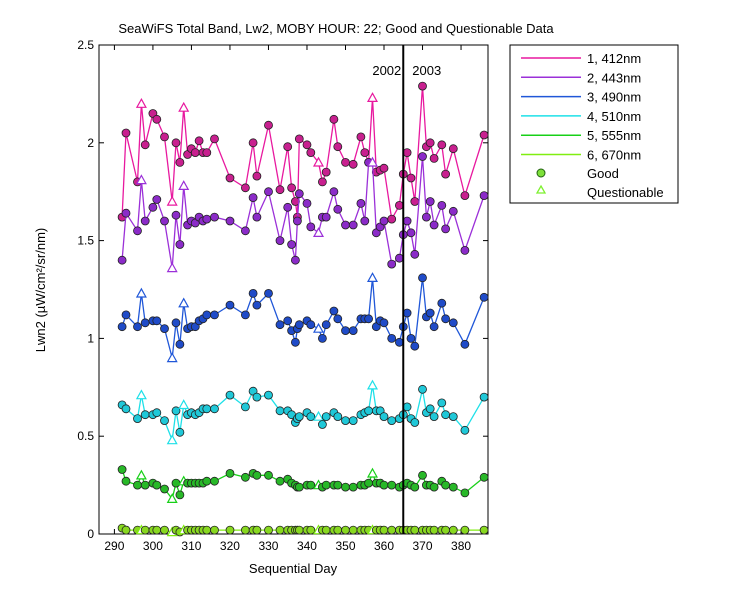 Image resolution: width=750 pixels, height=600 pixels. Describe the element at coordinates (541, 189) in the screenshot. I see `legend-questionable-marker` at that location.